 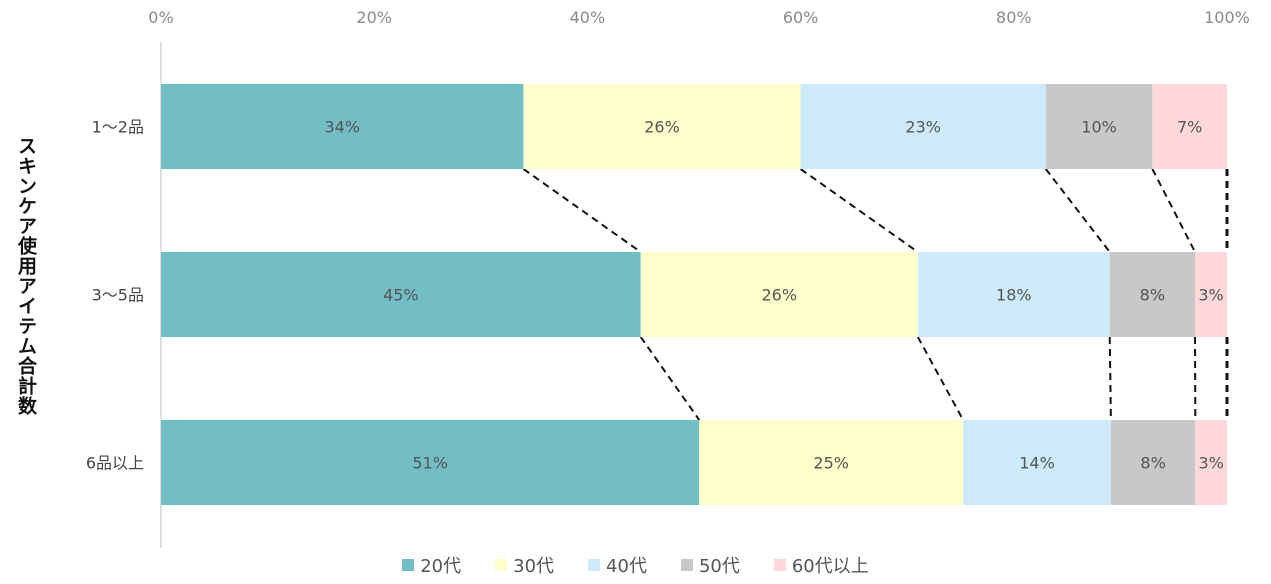 I want to click on legend-label: 20代, so click(x=441, y=566).